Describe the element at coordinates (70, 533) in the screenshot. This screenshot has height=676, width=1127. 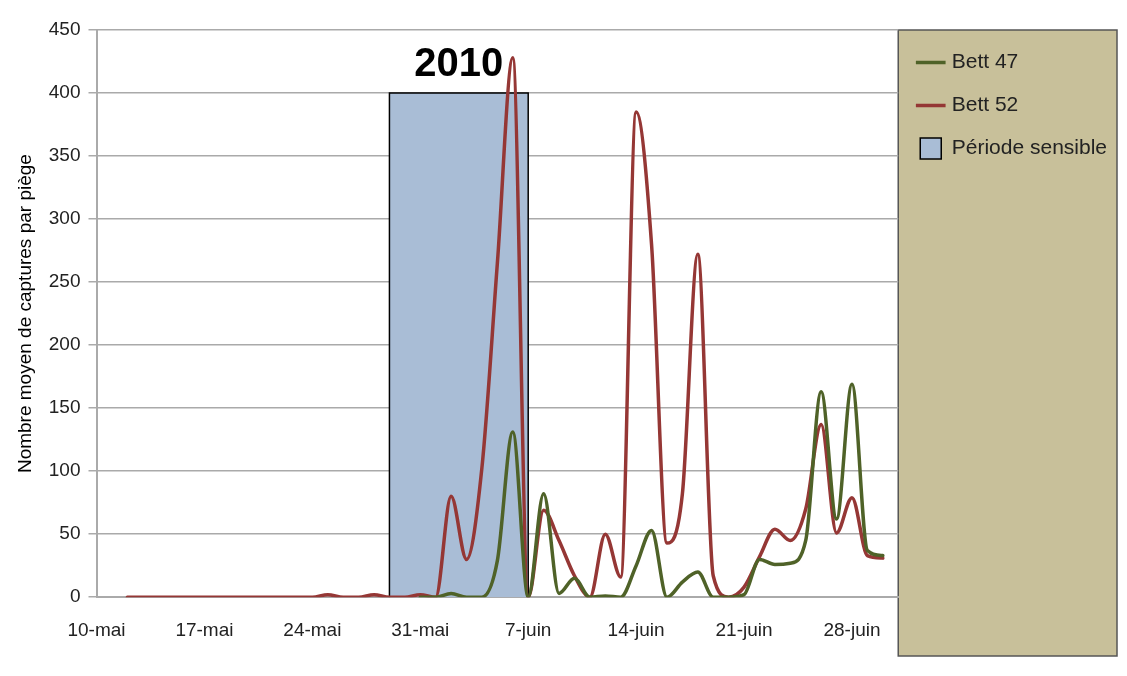
I see `y-tick-label: 50` at that location.